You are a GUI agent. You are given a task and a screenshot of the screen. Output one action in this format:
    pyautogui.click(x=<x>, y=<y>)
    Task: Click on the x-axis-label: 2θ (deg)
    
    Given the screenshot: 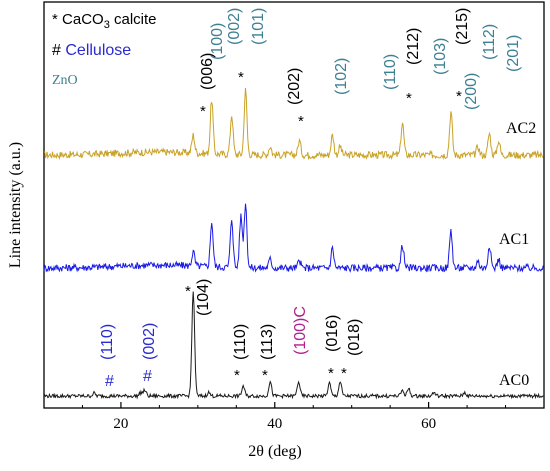 What is the action you would take?
    pyautogui.click(x=274, y=451)
    